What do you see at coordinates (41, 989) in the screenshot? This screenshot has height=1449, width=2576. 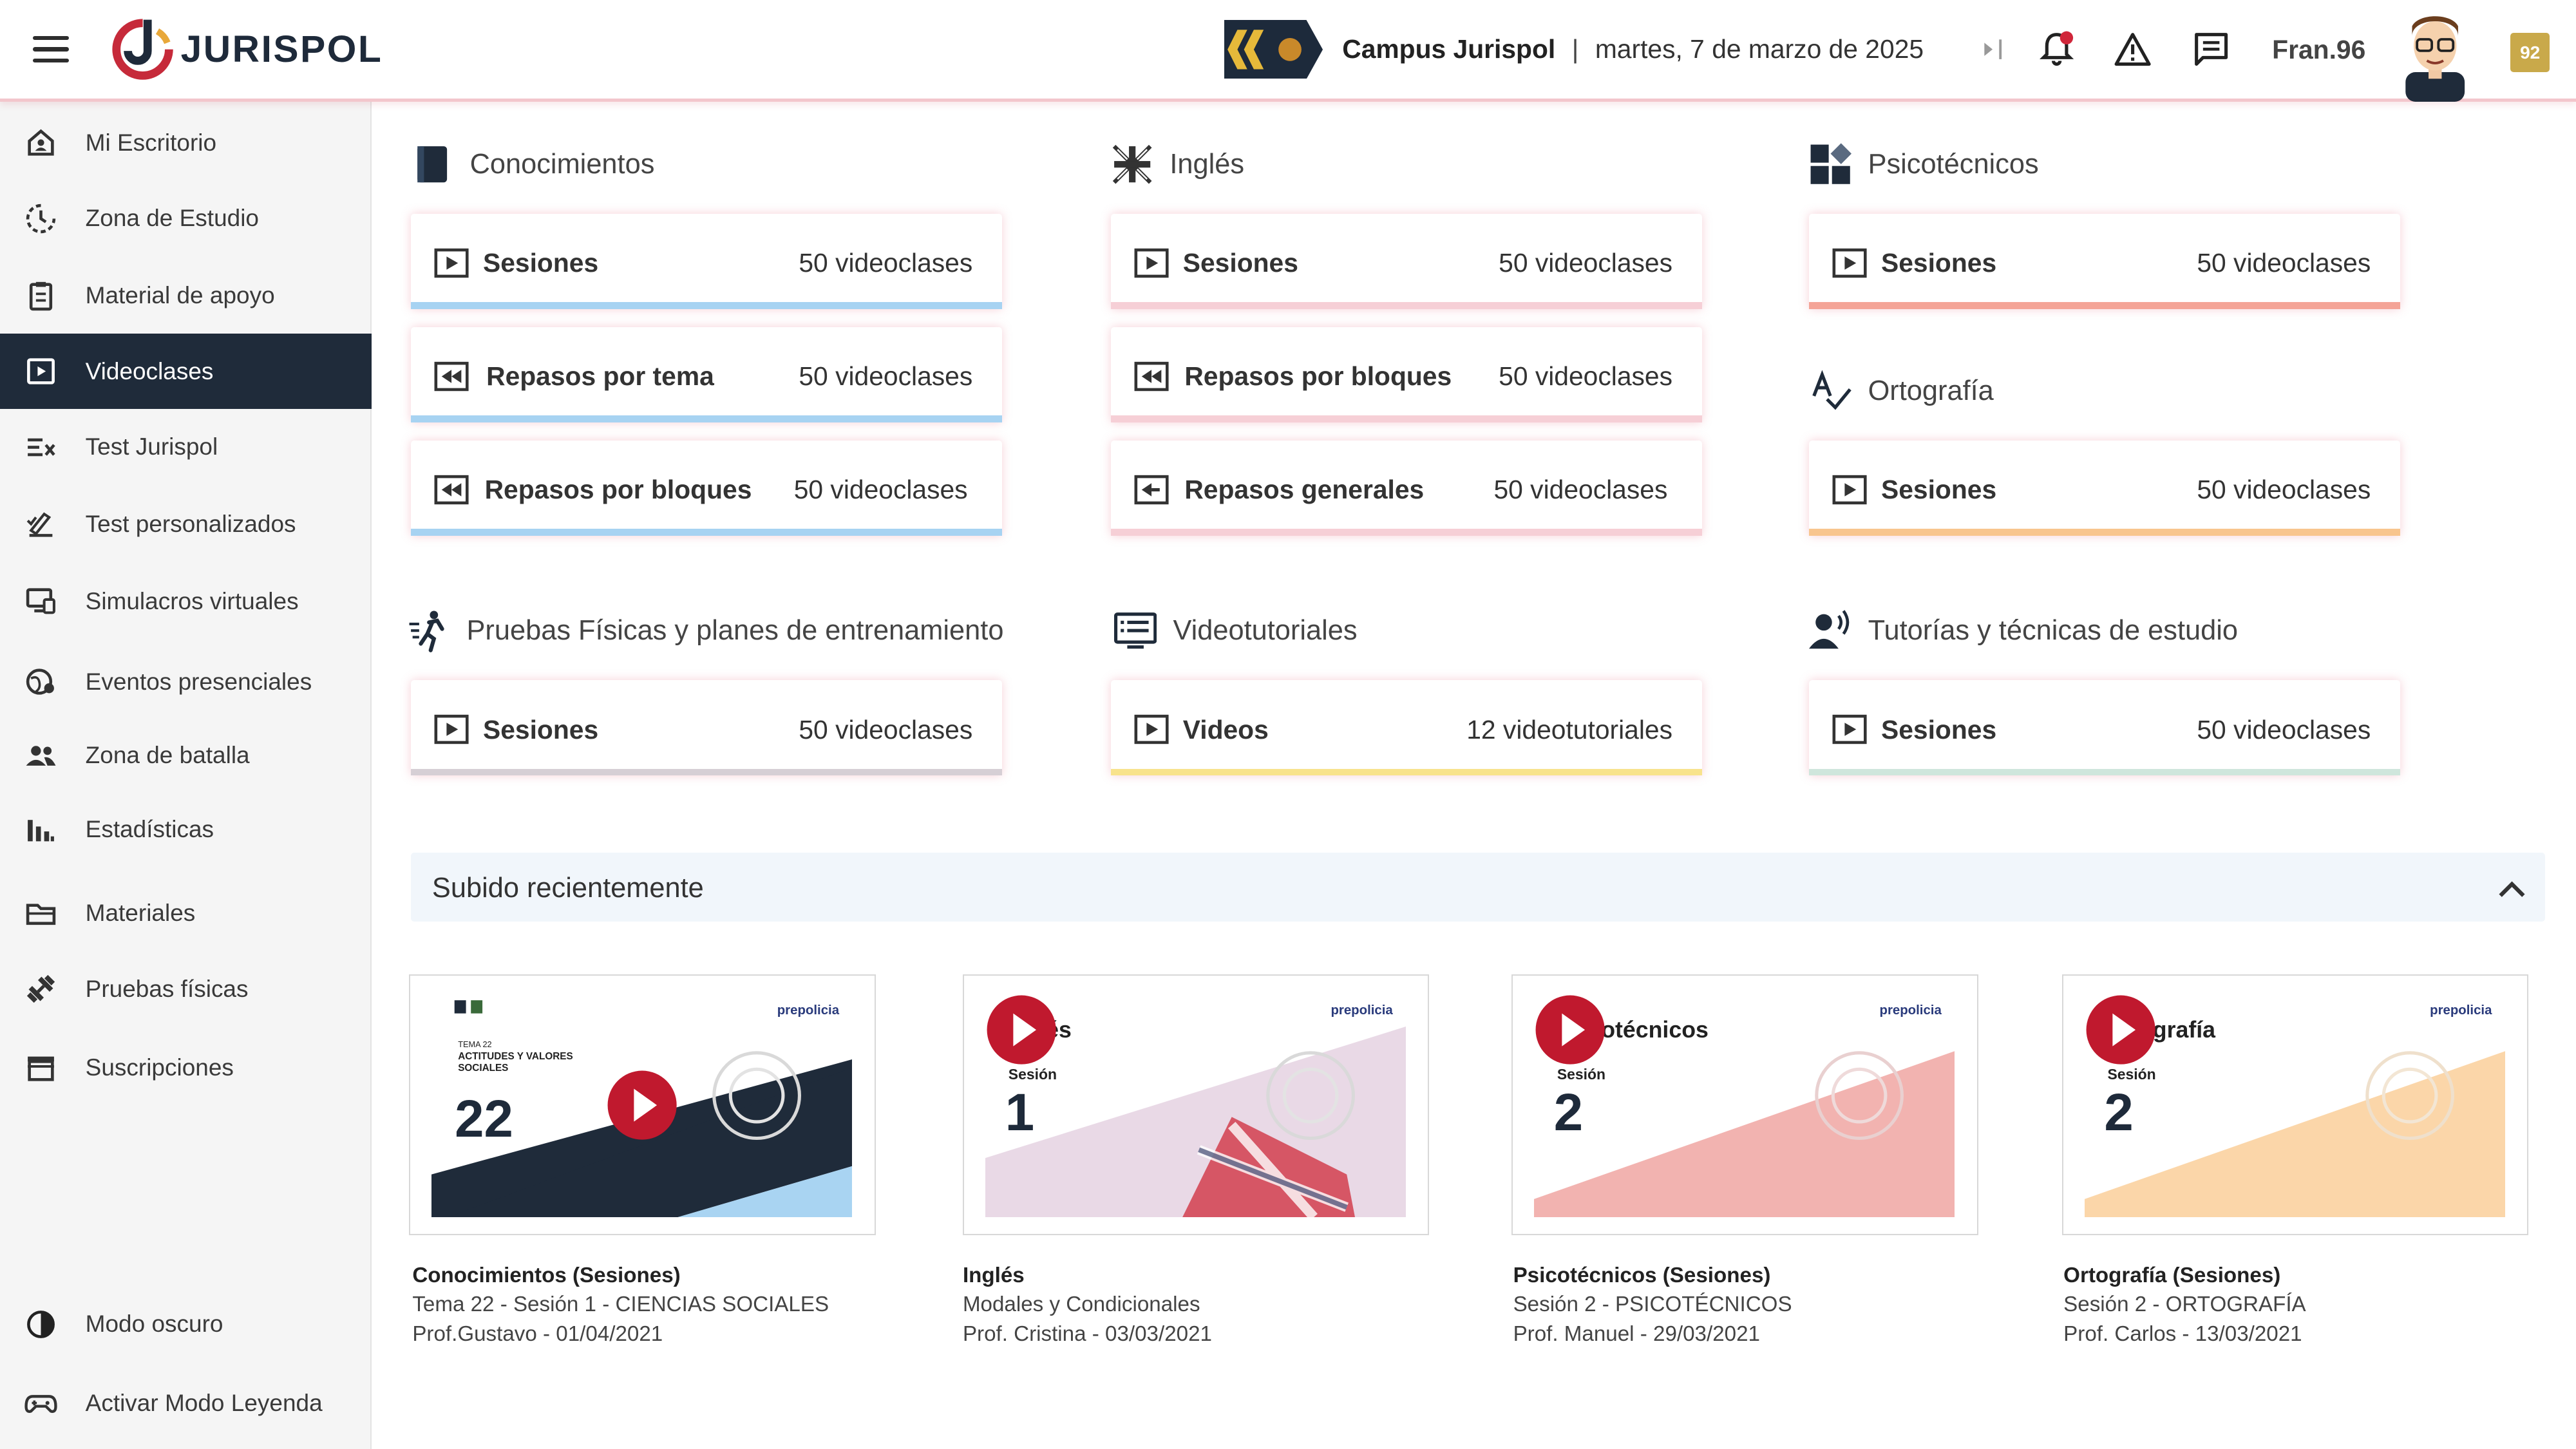 I see `dumbbell-icon` at bounding box center [41, 989].